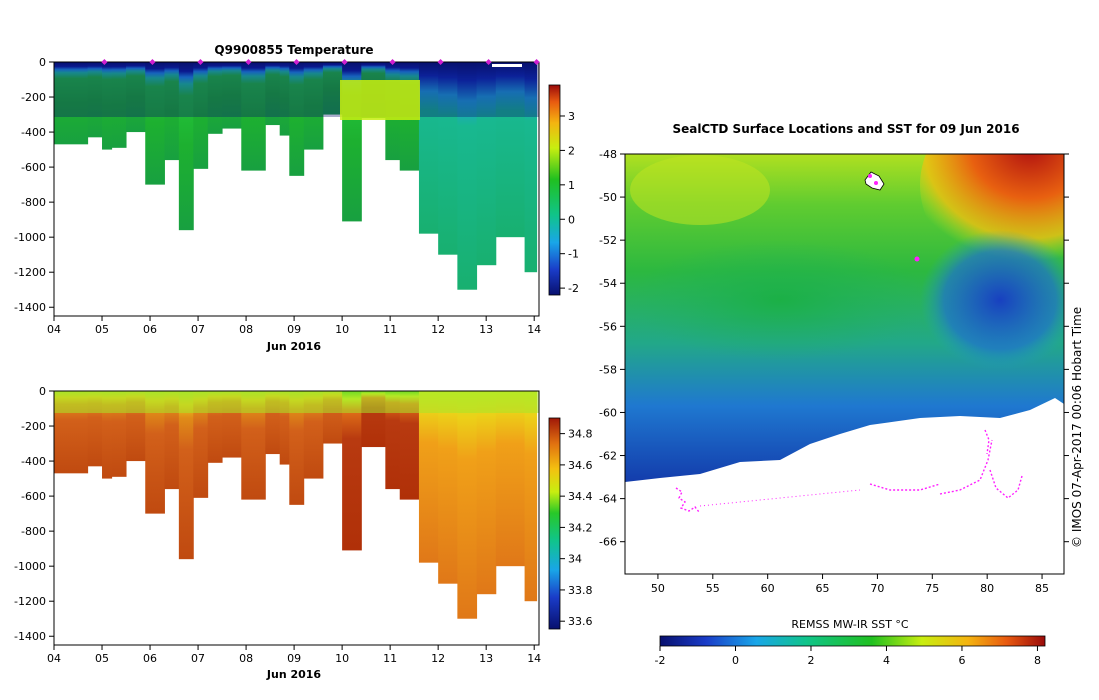 The image size is (1099, 700). Describe the element at coordinates (608, 456) in the screenshot. I see `map-y-tick-label: -62` at that location.